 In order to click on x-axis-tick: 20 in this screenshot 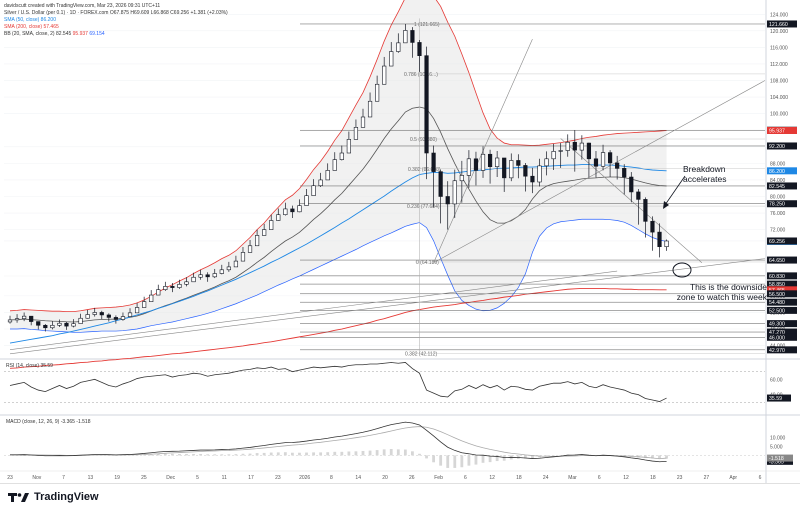, I will do `click(385, 478)`.